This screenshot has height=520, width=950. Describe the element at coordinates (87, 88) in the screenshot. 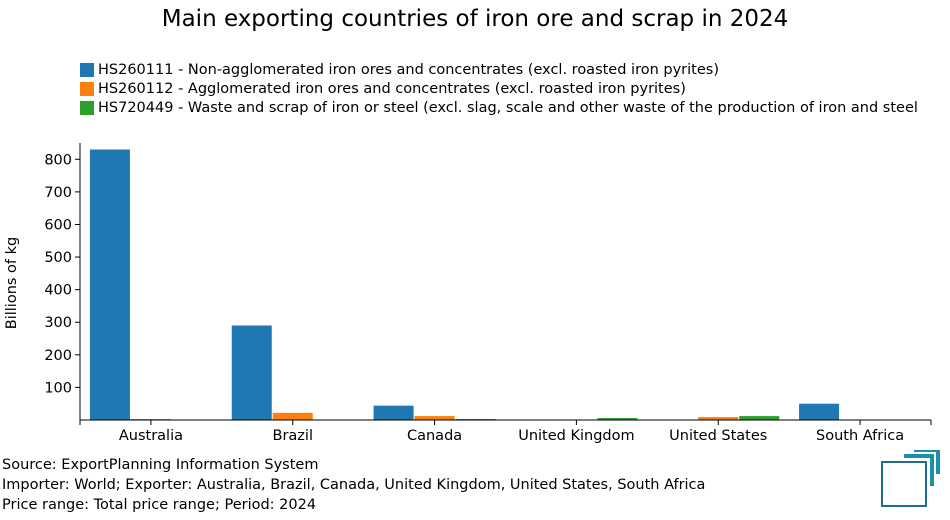

I see `legend-swatch-hs260112` at that location.